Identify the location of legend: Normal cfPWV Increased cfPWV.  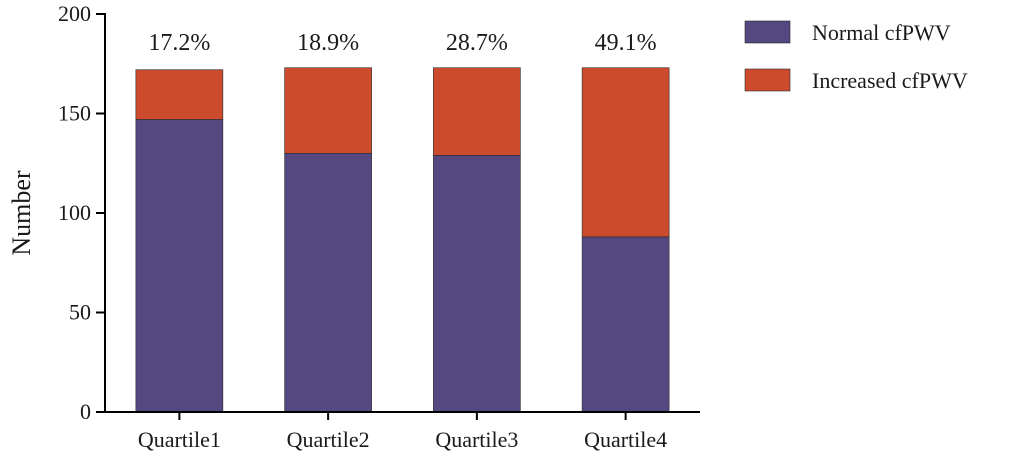
(856, 56).